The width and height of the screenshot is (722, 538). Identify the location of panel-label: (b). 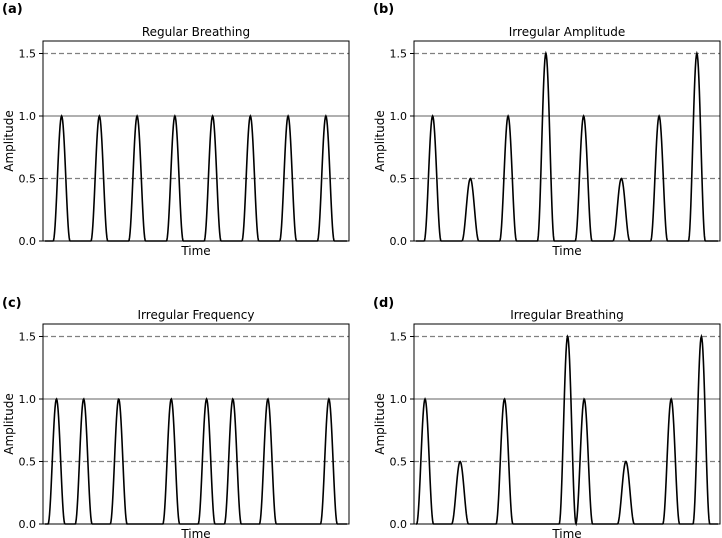
(383, 9).